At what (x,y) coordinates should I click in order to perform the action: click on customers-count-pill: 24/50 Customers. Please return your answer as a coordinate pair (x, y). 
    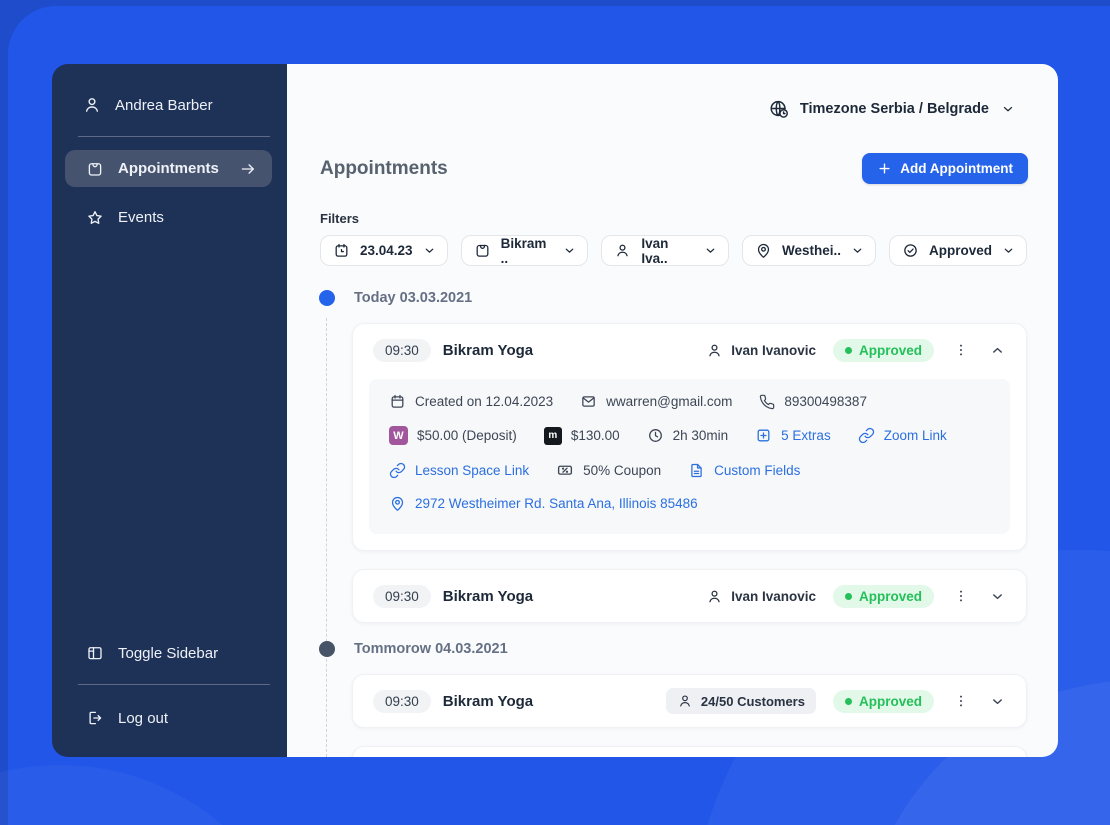
    Looking at the image, I should click on (740, 701).